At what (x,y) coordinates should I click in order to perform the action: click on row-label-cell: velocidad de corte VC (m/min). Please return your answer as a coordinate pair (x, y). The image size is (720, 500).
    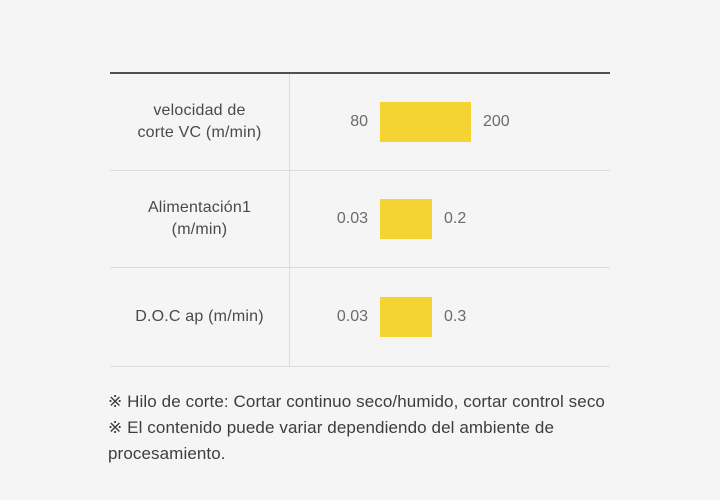
    Looking at the image, I should click on (200, 122).